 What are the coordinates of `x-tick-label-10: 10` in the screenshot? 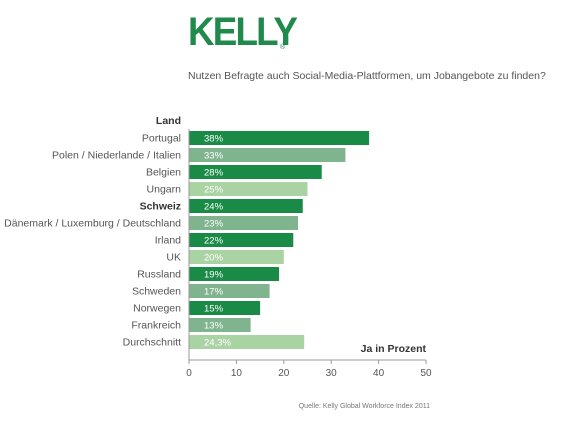 It's located at (237, 373).